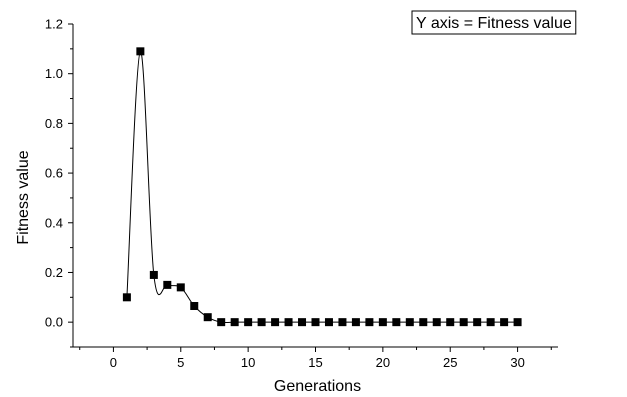 Image resolution: width=627 pixels, height=397 pixels. Describe the element at coordinates (315, 362) in the screenshot. I see `x-tick-label: 15` at that location.